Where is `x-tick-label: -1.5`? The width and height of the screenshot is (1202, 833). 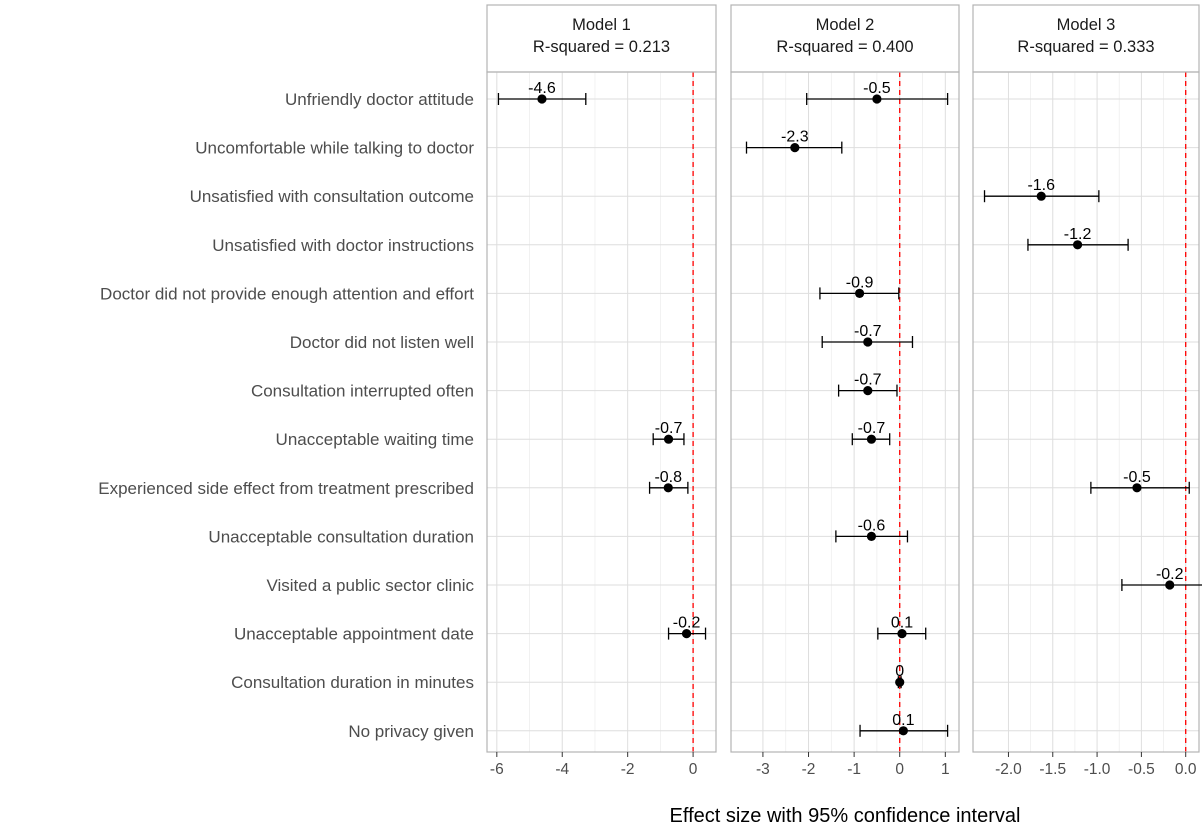 x-tick-label: -1.5 is located at coordinates (1052, 769).